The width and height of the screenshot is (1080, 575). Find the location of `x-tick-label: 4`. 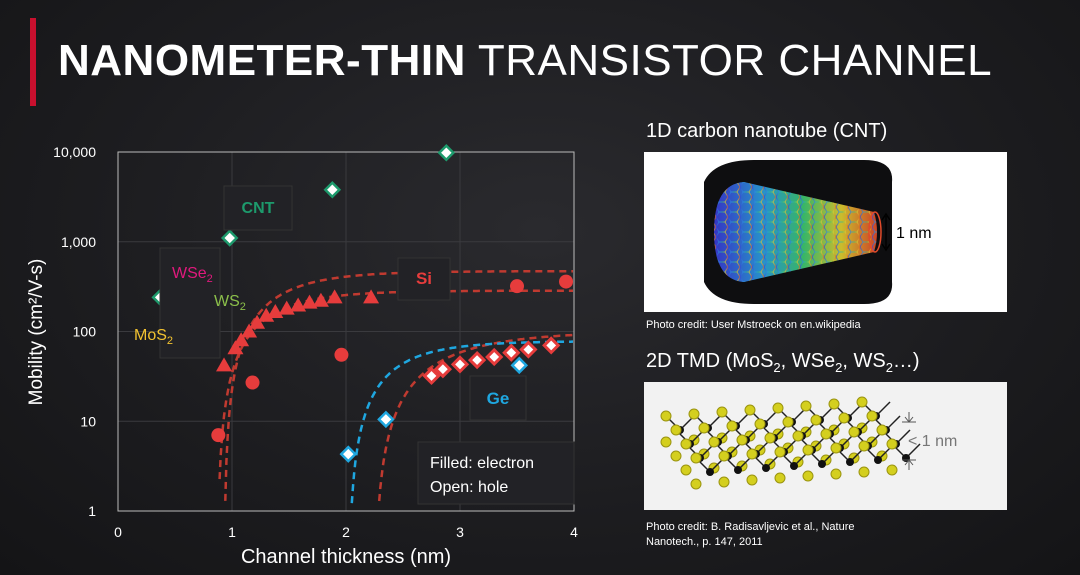

x-tick-label: 4 is located at coordinates (574, 532).